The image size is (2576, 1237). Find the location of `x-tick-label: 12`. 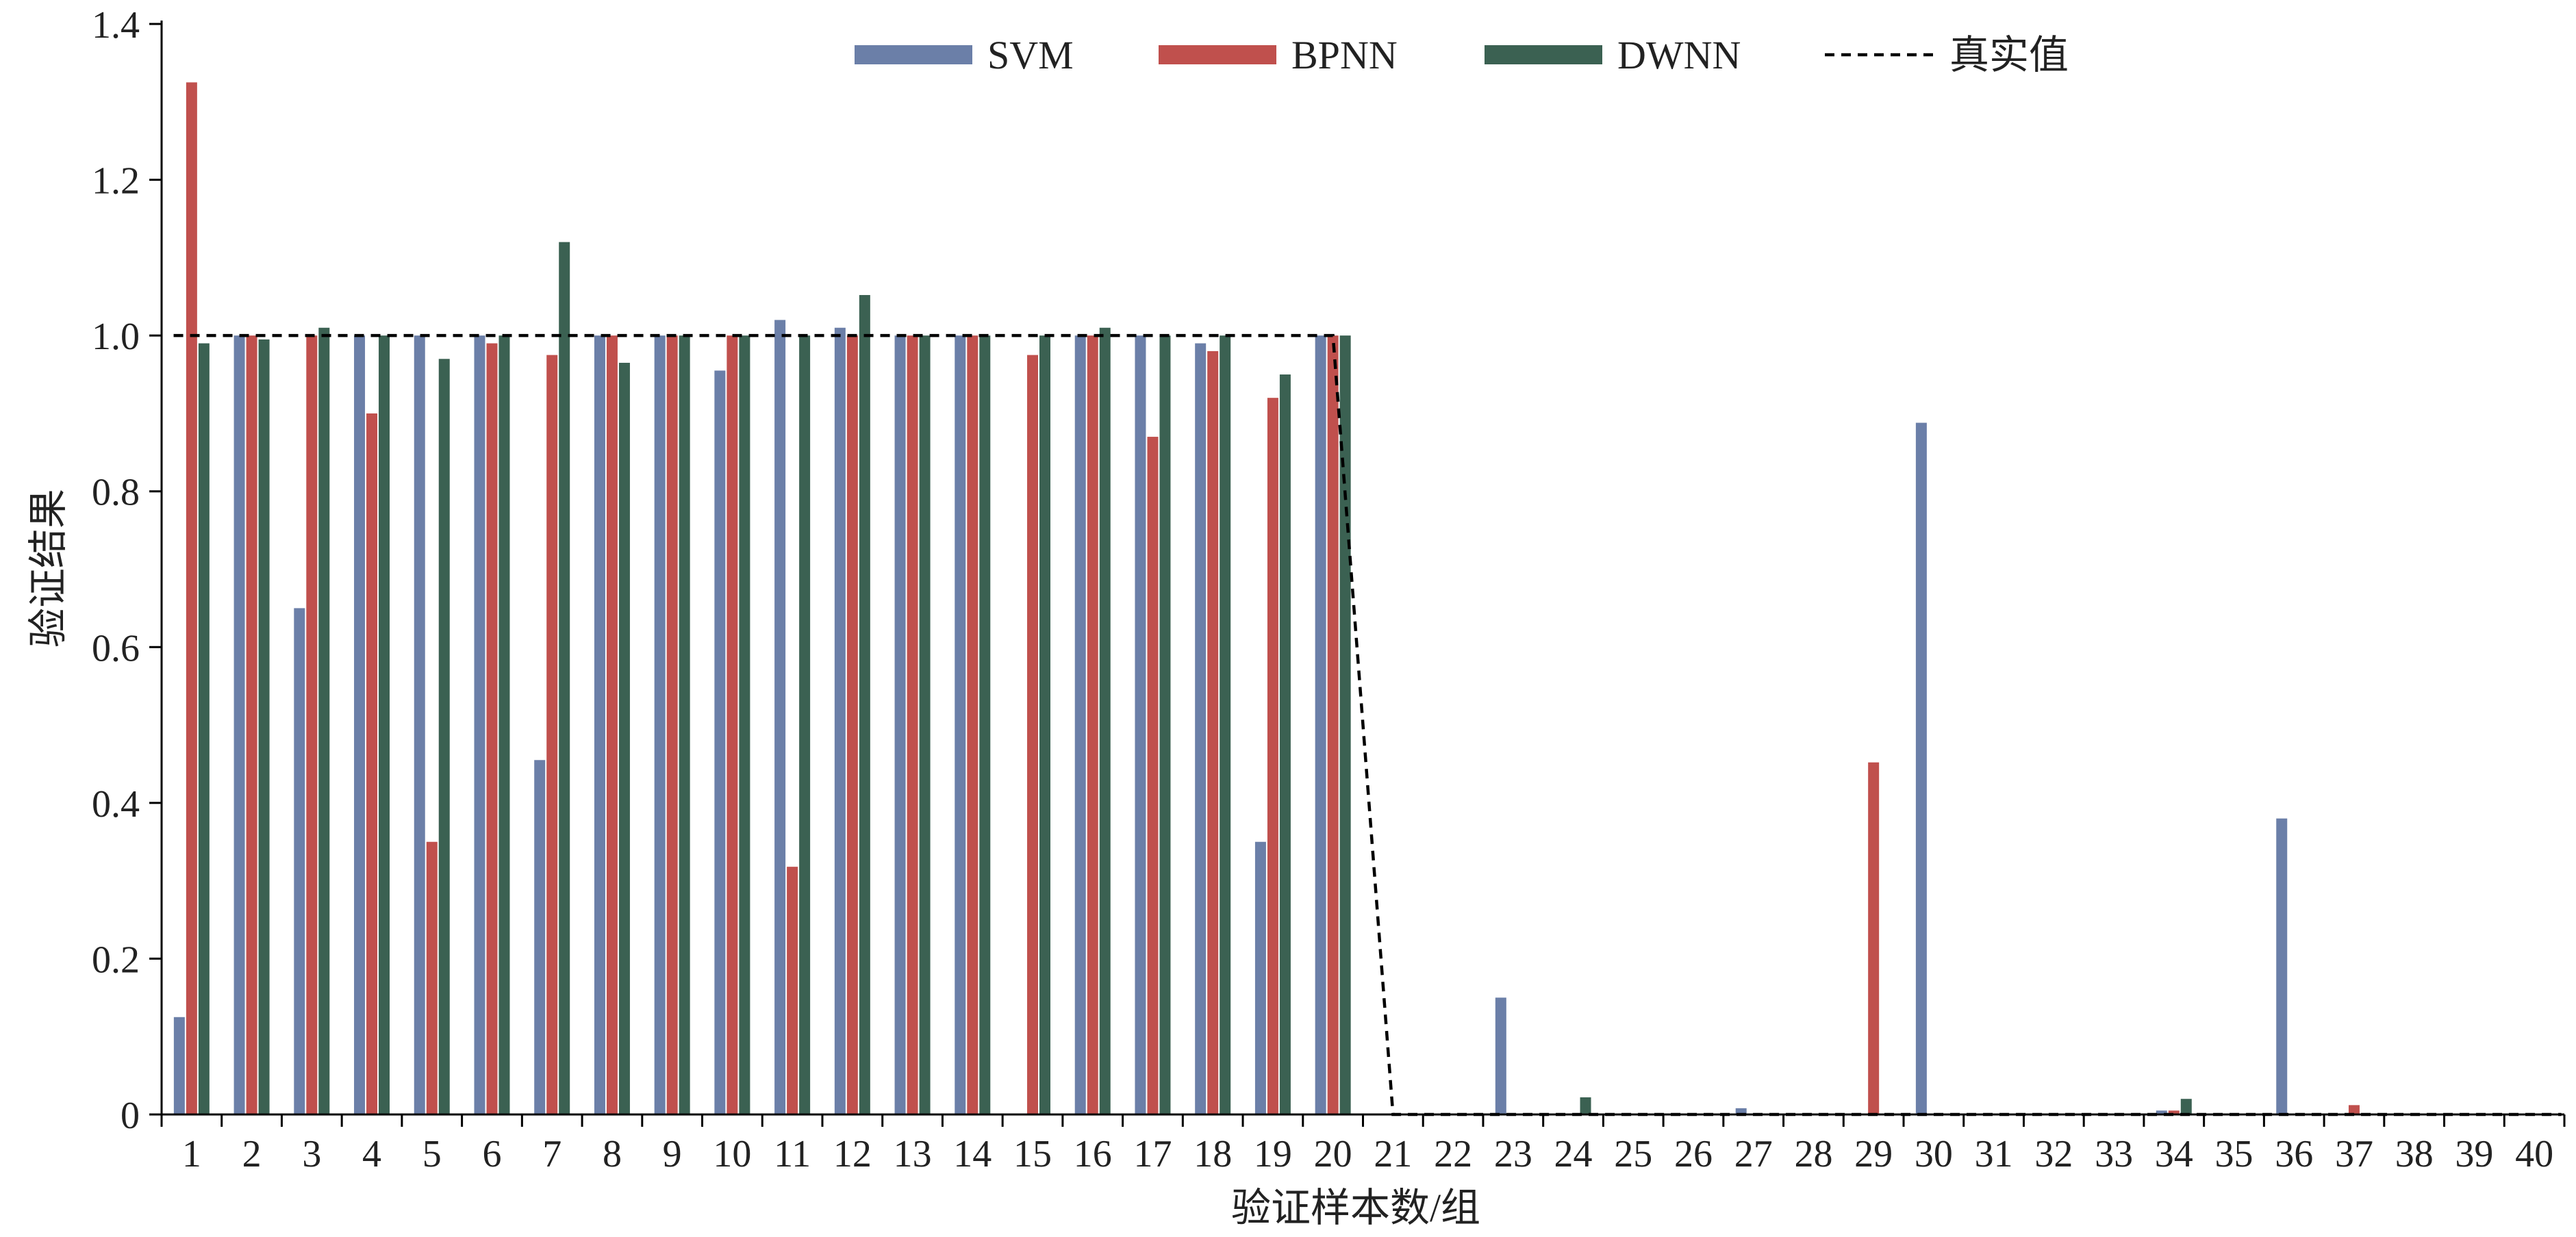

x-tick-label: 12 is located at coordinates (852, 1154).